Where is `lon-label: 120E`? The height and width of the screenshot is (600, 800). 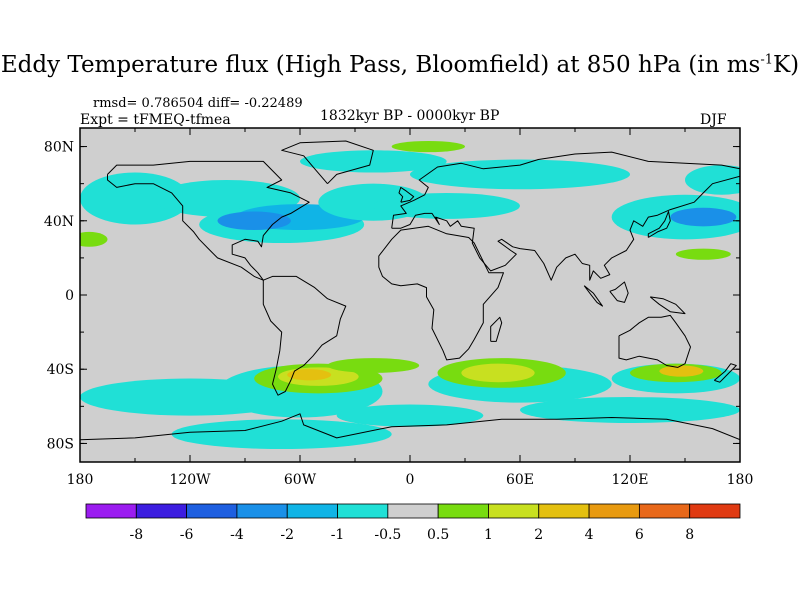 lon-label: 120E is located at coordinates (630, 480).